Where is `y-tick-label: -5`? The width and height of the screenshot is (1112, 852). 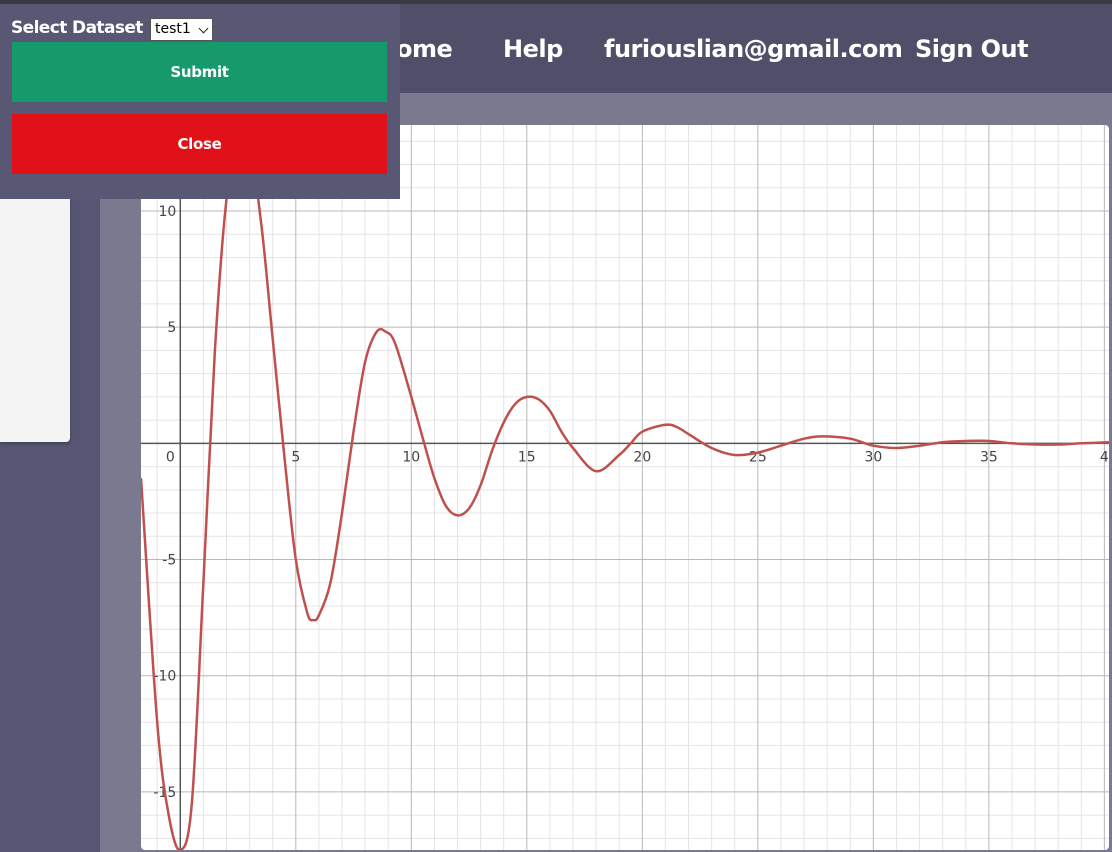 y-tick-label: -5 is located at coordinates (169, 561).